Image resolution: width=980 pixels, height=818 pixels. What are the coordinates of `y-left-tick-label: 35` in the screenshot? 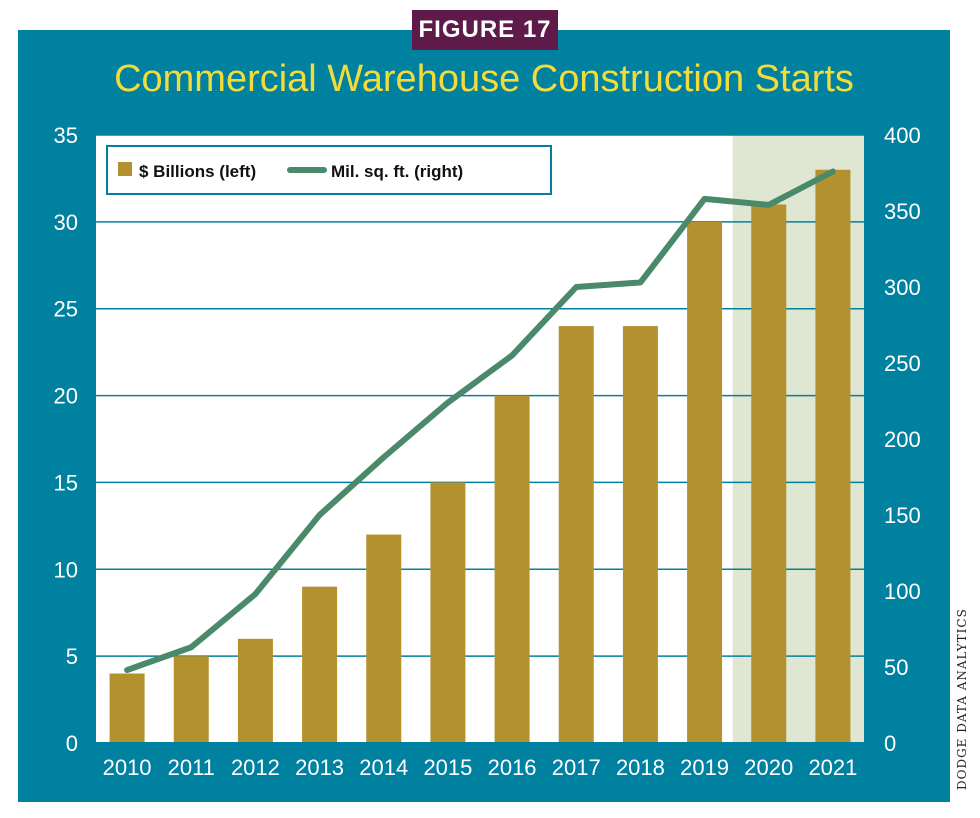 It's located at (66, 135).